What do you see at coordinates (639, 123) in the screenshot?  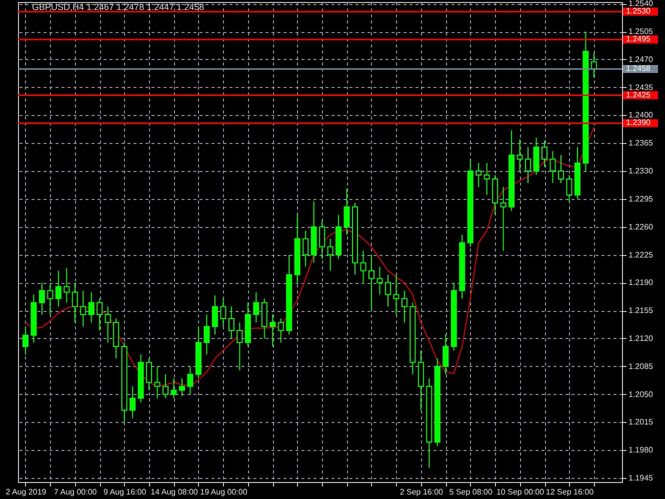 I see `ref-line-label: 1.2390` at bounding box center [639, 123].